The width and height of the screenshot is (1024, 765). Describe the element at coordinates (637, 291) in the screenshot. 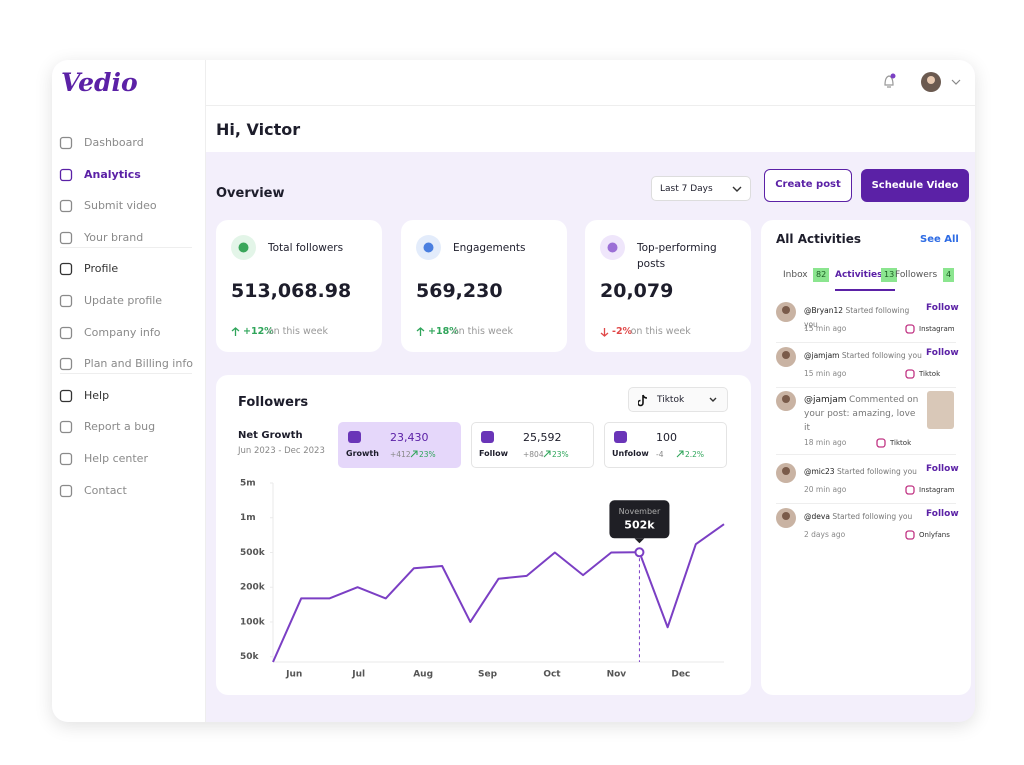

I see `stat-value: 20,079` at that location.